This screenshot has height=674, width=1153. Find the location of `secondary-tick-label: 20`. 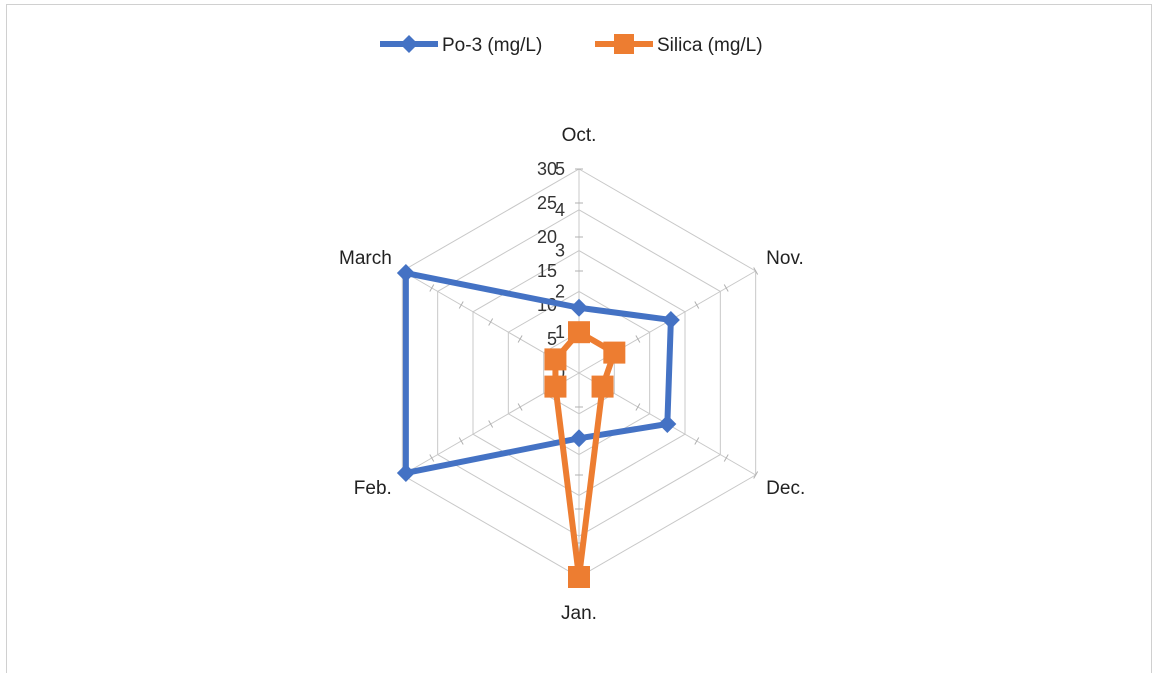

secondary-tick-label: 20 is located at coordinates (547, 237).